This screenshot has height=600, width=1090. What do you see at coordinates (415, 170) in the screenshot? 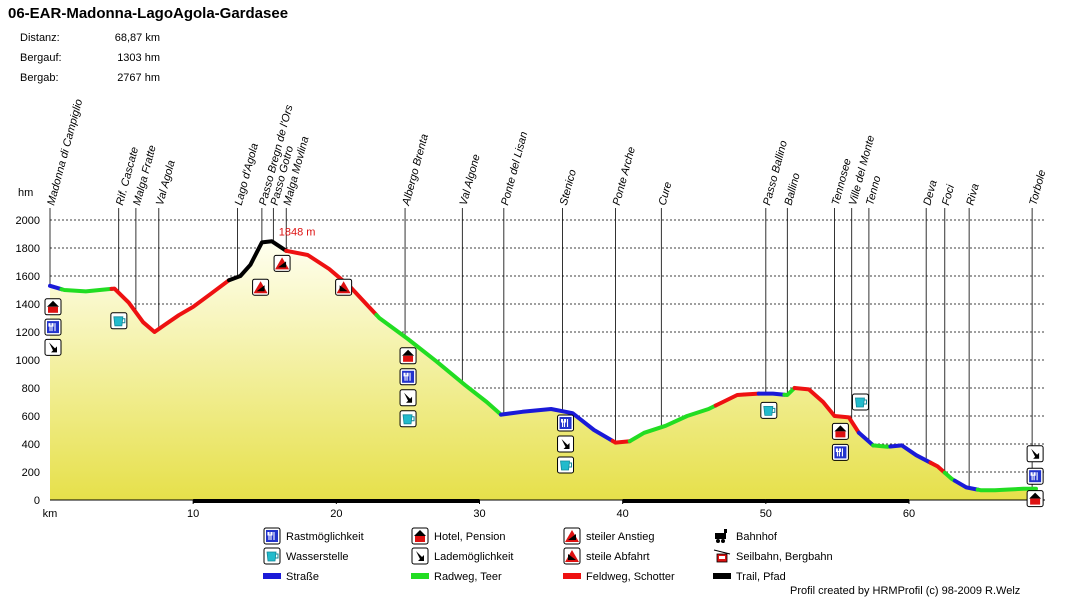
I see `waypoint-label: Albergo Brenta` at bounding box center [415, 170].